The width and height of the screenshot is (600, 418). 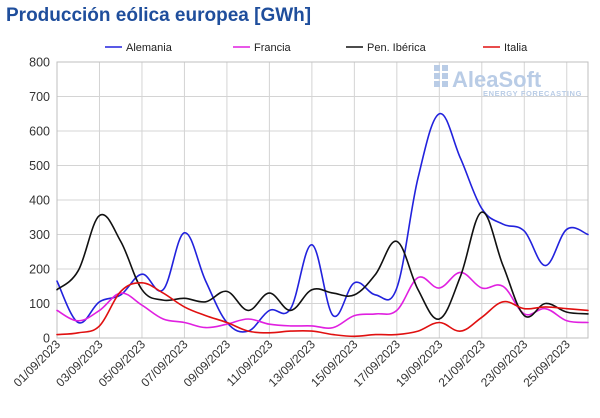 I want to click on series-line-francia, so click(x=322, y=300).